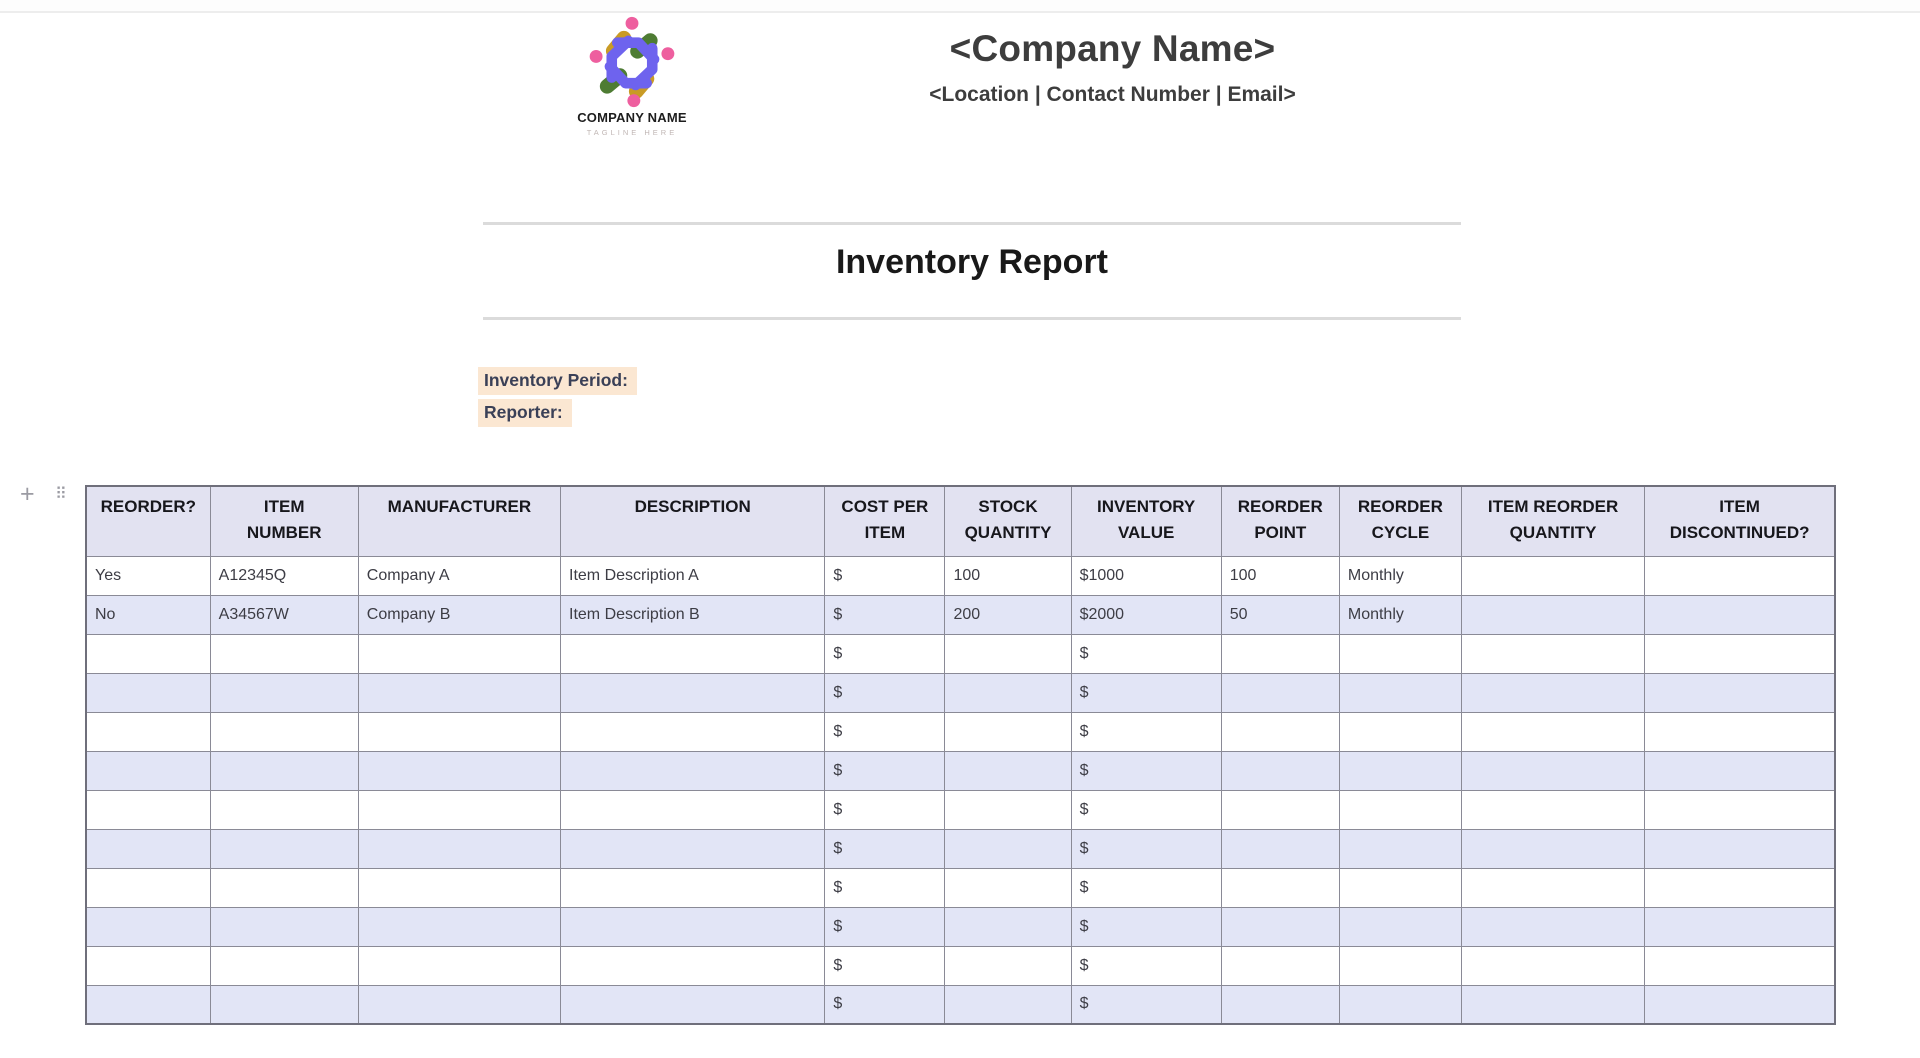 This screenshot has width=1920, height=1058. Describe the element at coordinates (693, 614) in the screenshot. I see `table-cell: Item Description B` at that location.